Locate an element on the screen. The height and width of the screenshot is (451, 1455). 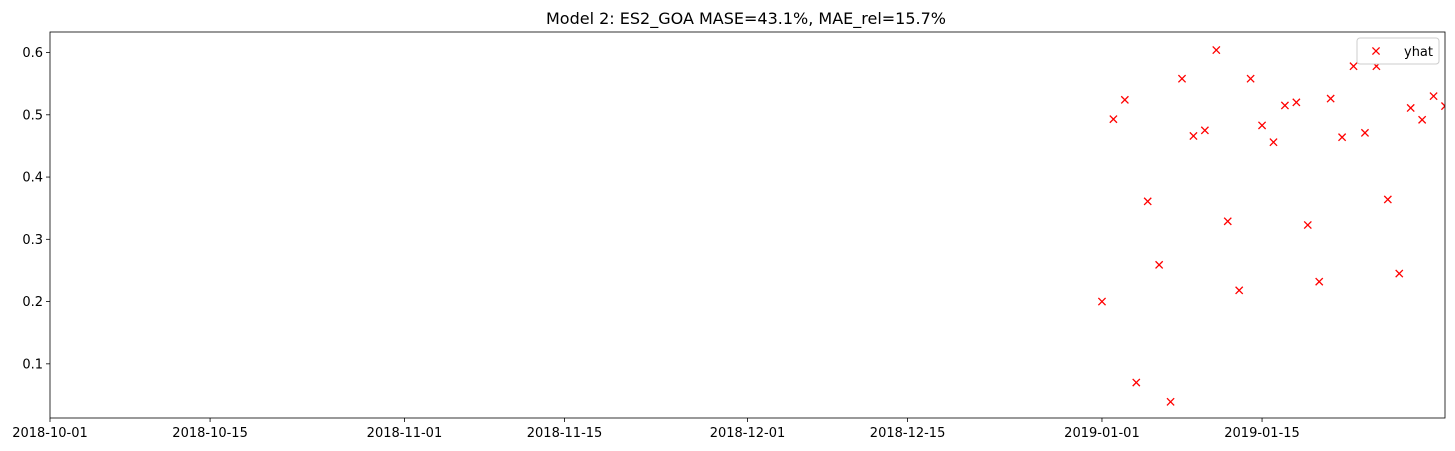
legend: yhat is located at coordinates (1398, 51).